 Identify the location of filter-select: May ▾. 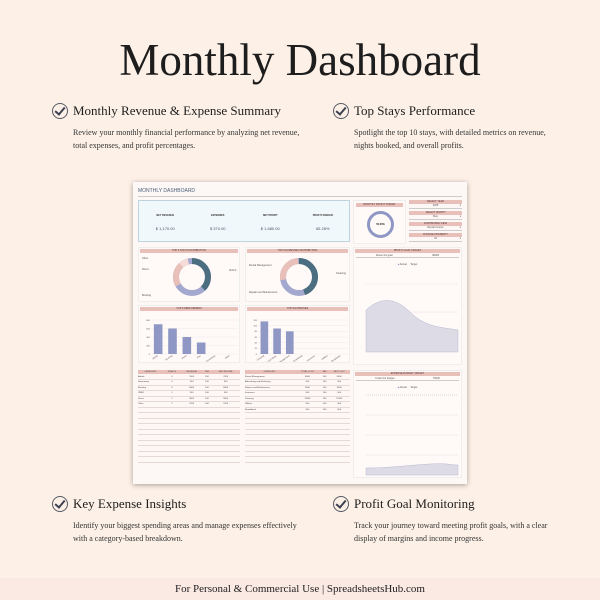
(435, 217).